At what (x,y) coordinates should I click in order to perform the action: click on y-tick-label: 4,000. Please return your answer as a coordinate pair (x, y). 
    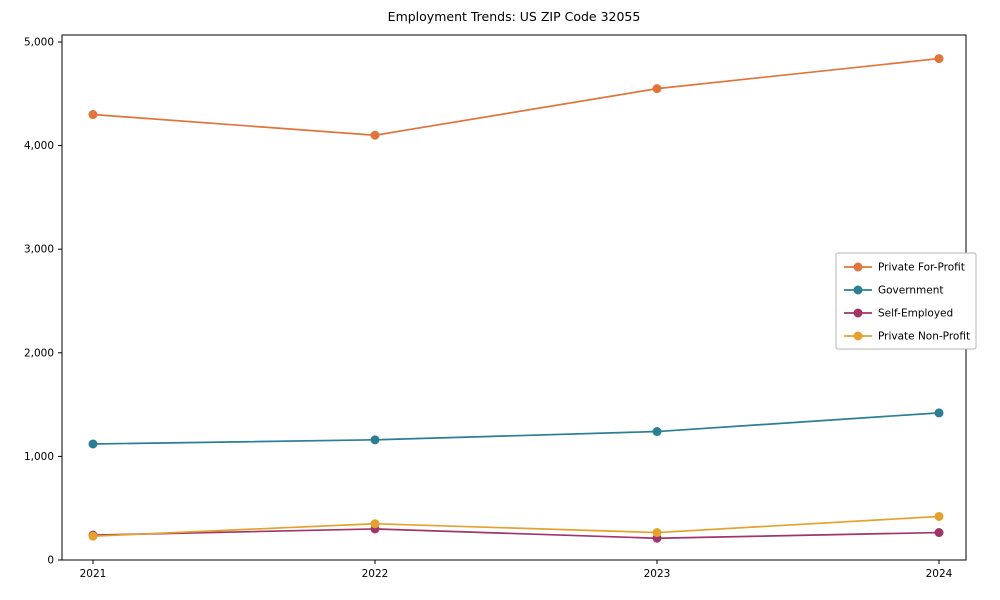
    Looking at the image, I should click on (39, 146).